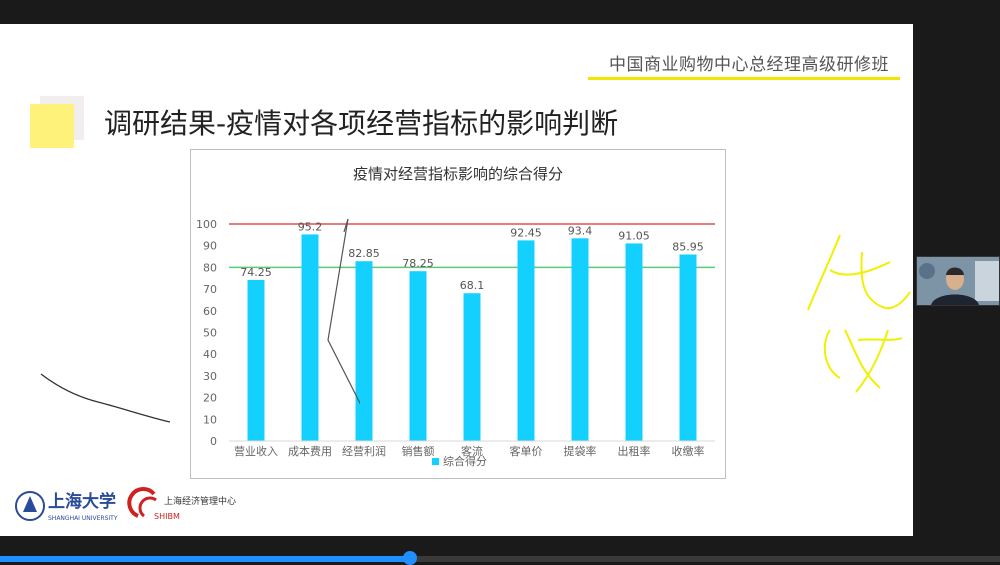  What do you see at coordinates (364, 253) in the screenshot?
I see `bar-data-label: 82.85` at bounding box center [364, 253].